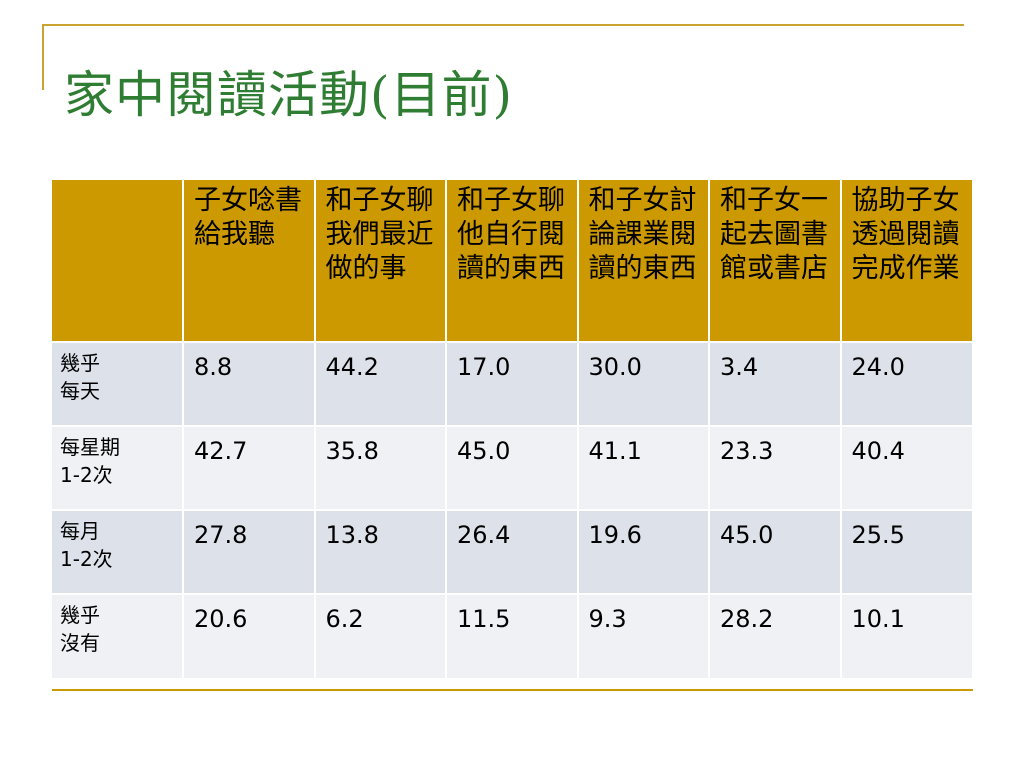 This screenshot has height=768, width=1024. I want to click on table-cell: 25.5, so click(906, 551).